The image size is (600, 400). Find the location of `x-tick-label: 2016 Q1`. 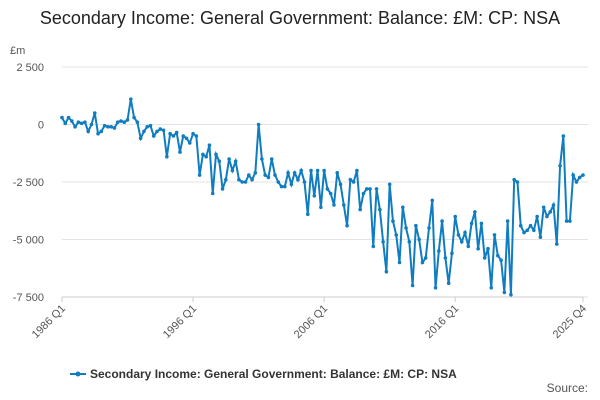

x-tick-label: 2016 Q1 is located at coordinates (442, 322).